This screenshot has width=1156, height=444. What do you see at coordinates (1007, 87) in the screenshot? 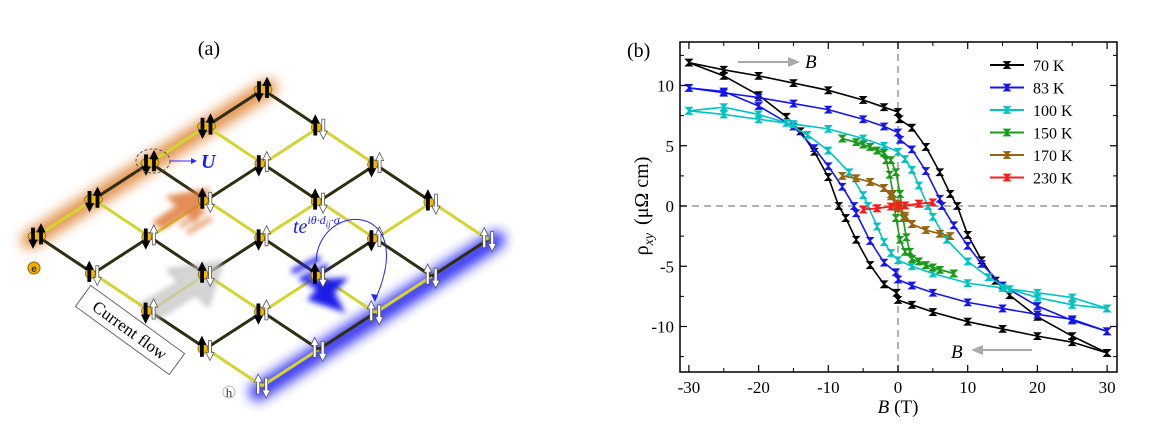
I see `legend-marker` at bounding box center [1007, 87].